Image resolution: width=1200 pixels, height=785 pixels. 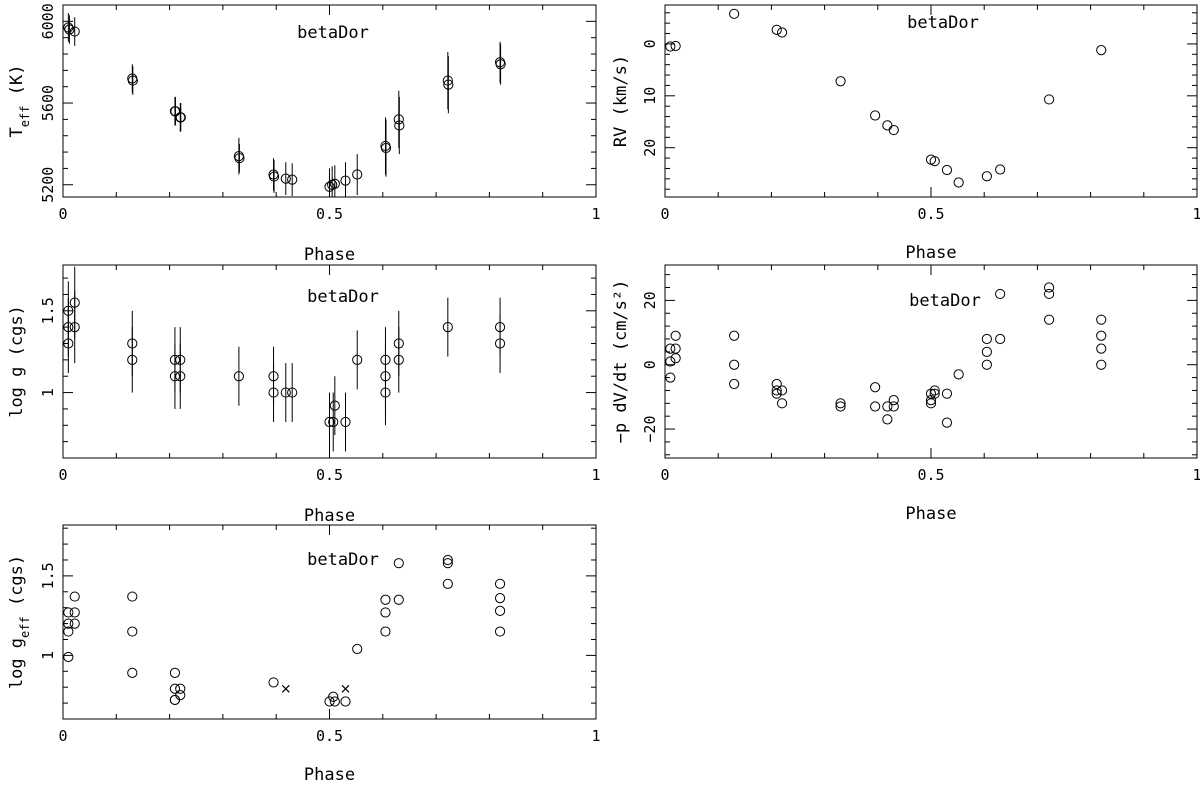 I want to click on y-axis-label: RV (km/s), so click(x=621, y=101).